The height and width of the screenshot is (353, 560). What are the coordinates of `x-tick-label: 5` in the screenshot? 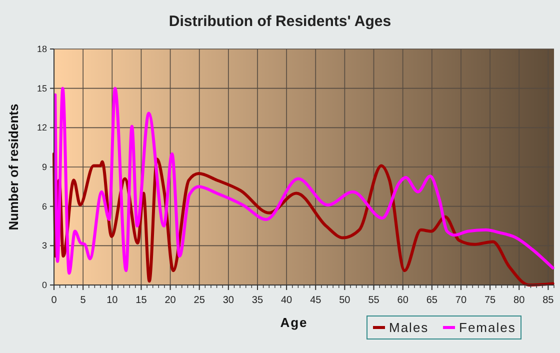 It's located at (83, 300).